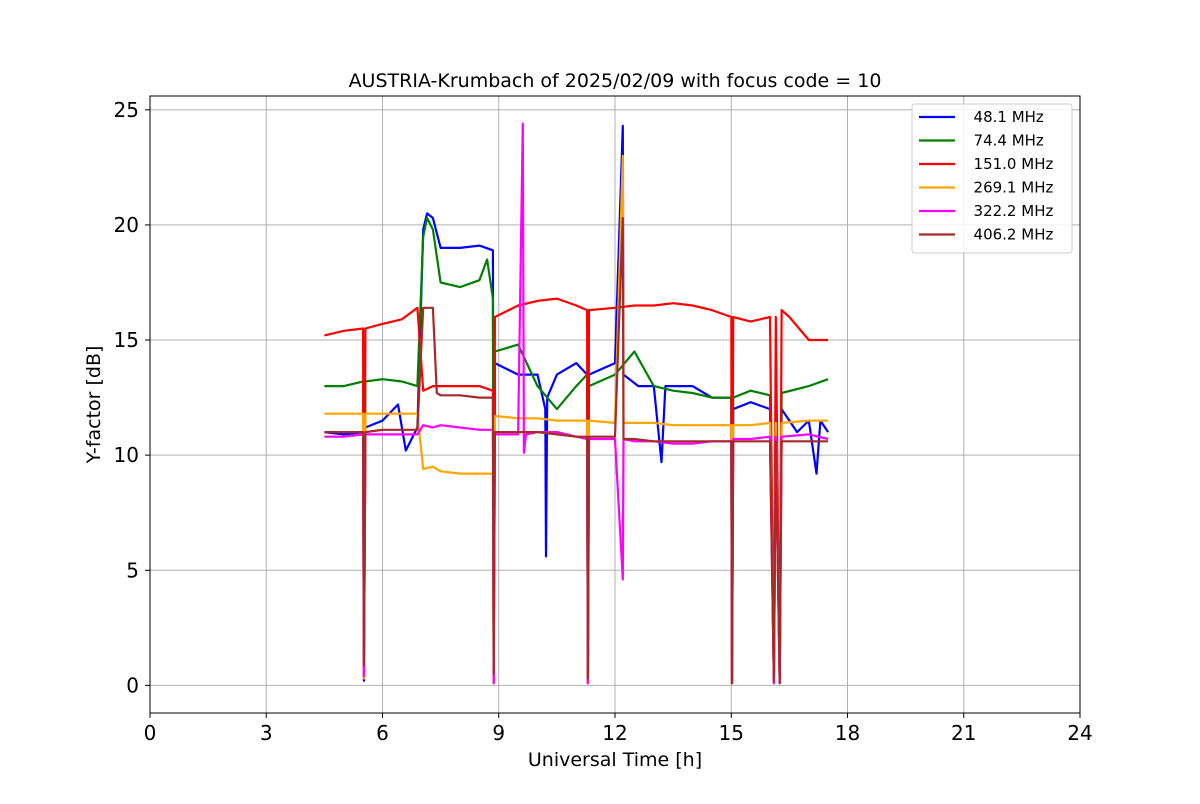 The height and width of the screenshot is (804, 1200). Describe the element at coordinates (1008, 164) in the screenshot. I see `legend-label: 151.0 MHz` at that location.